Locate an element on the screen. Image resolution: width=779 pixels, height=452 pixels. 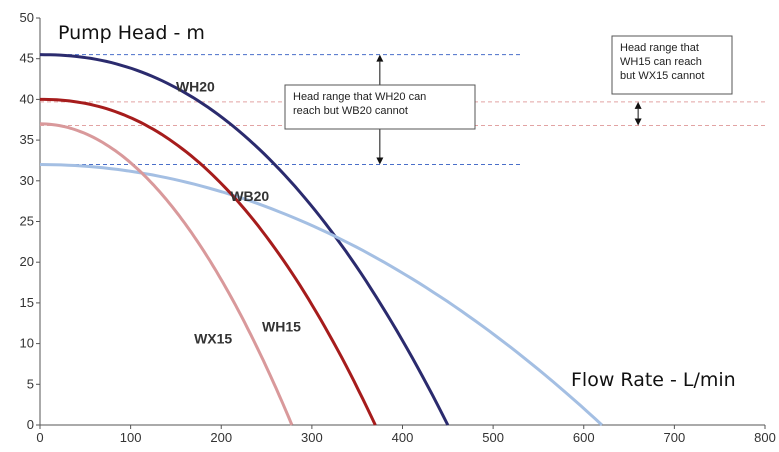
y-tick-label: 45 is located at coordinates (27, 58).